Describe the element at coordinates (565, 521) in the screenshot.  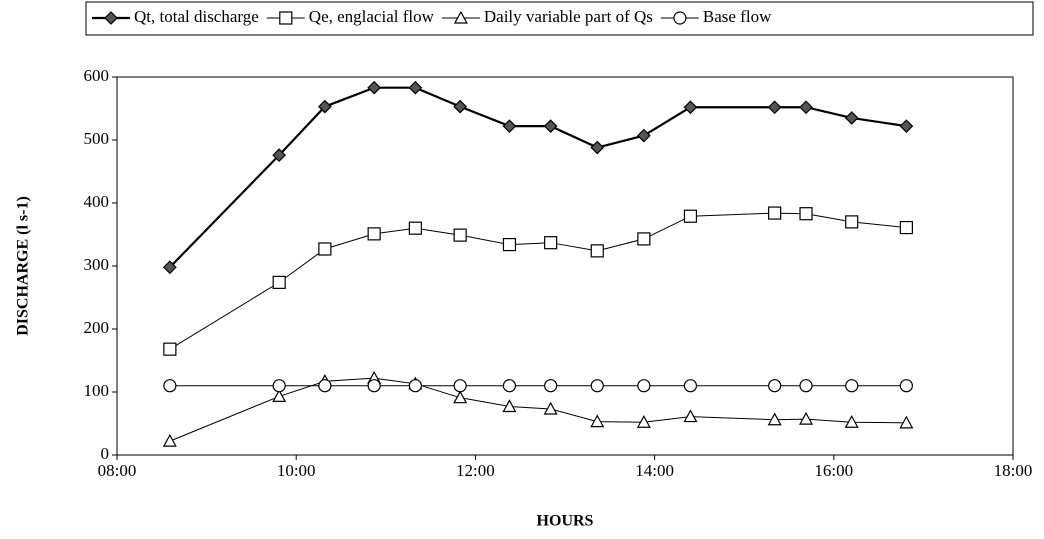
I see `x-axis-label: HOURS` at that location.